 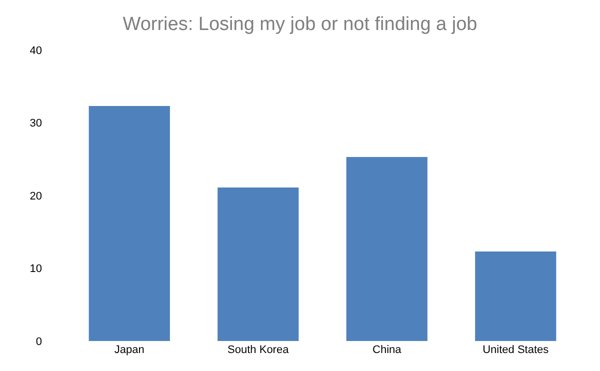 What do you see at coordinates (300, 24) in the screenshot?
I see `chart-title: Worries: Losing my job or not finding a job` at bounding box center [300, 24].